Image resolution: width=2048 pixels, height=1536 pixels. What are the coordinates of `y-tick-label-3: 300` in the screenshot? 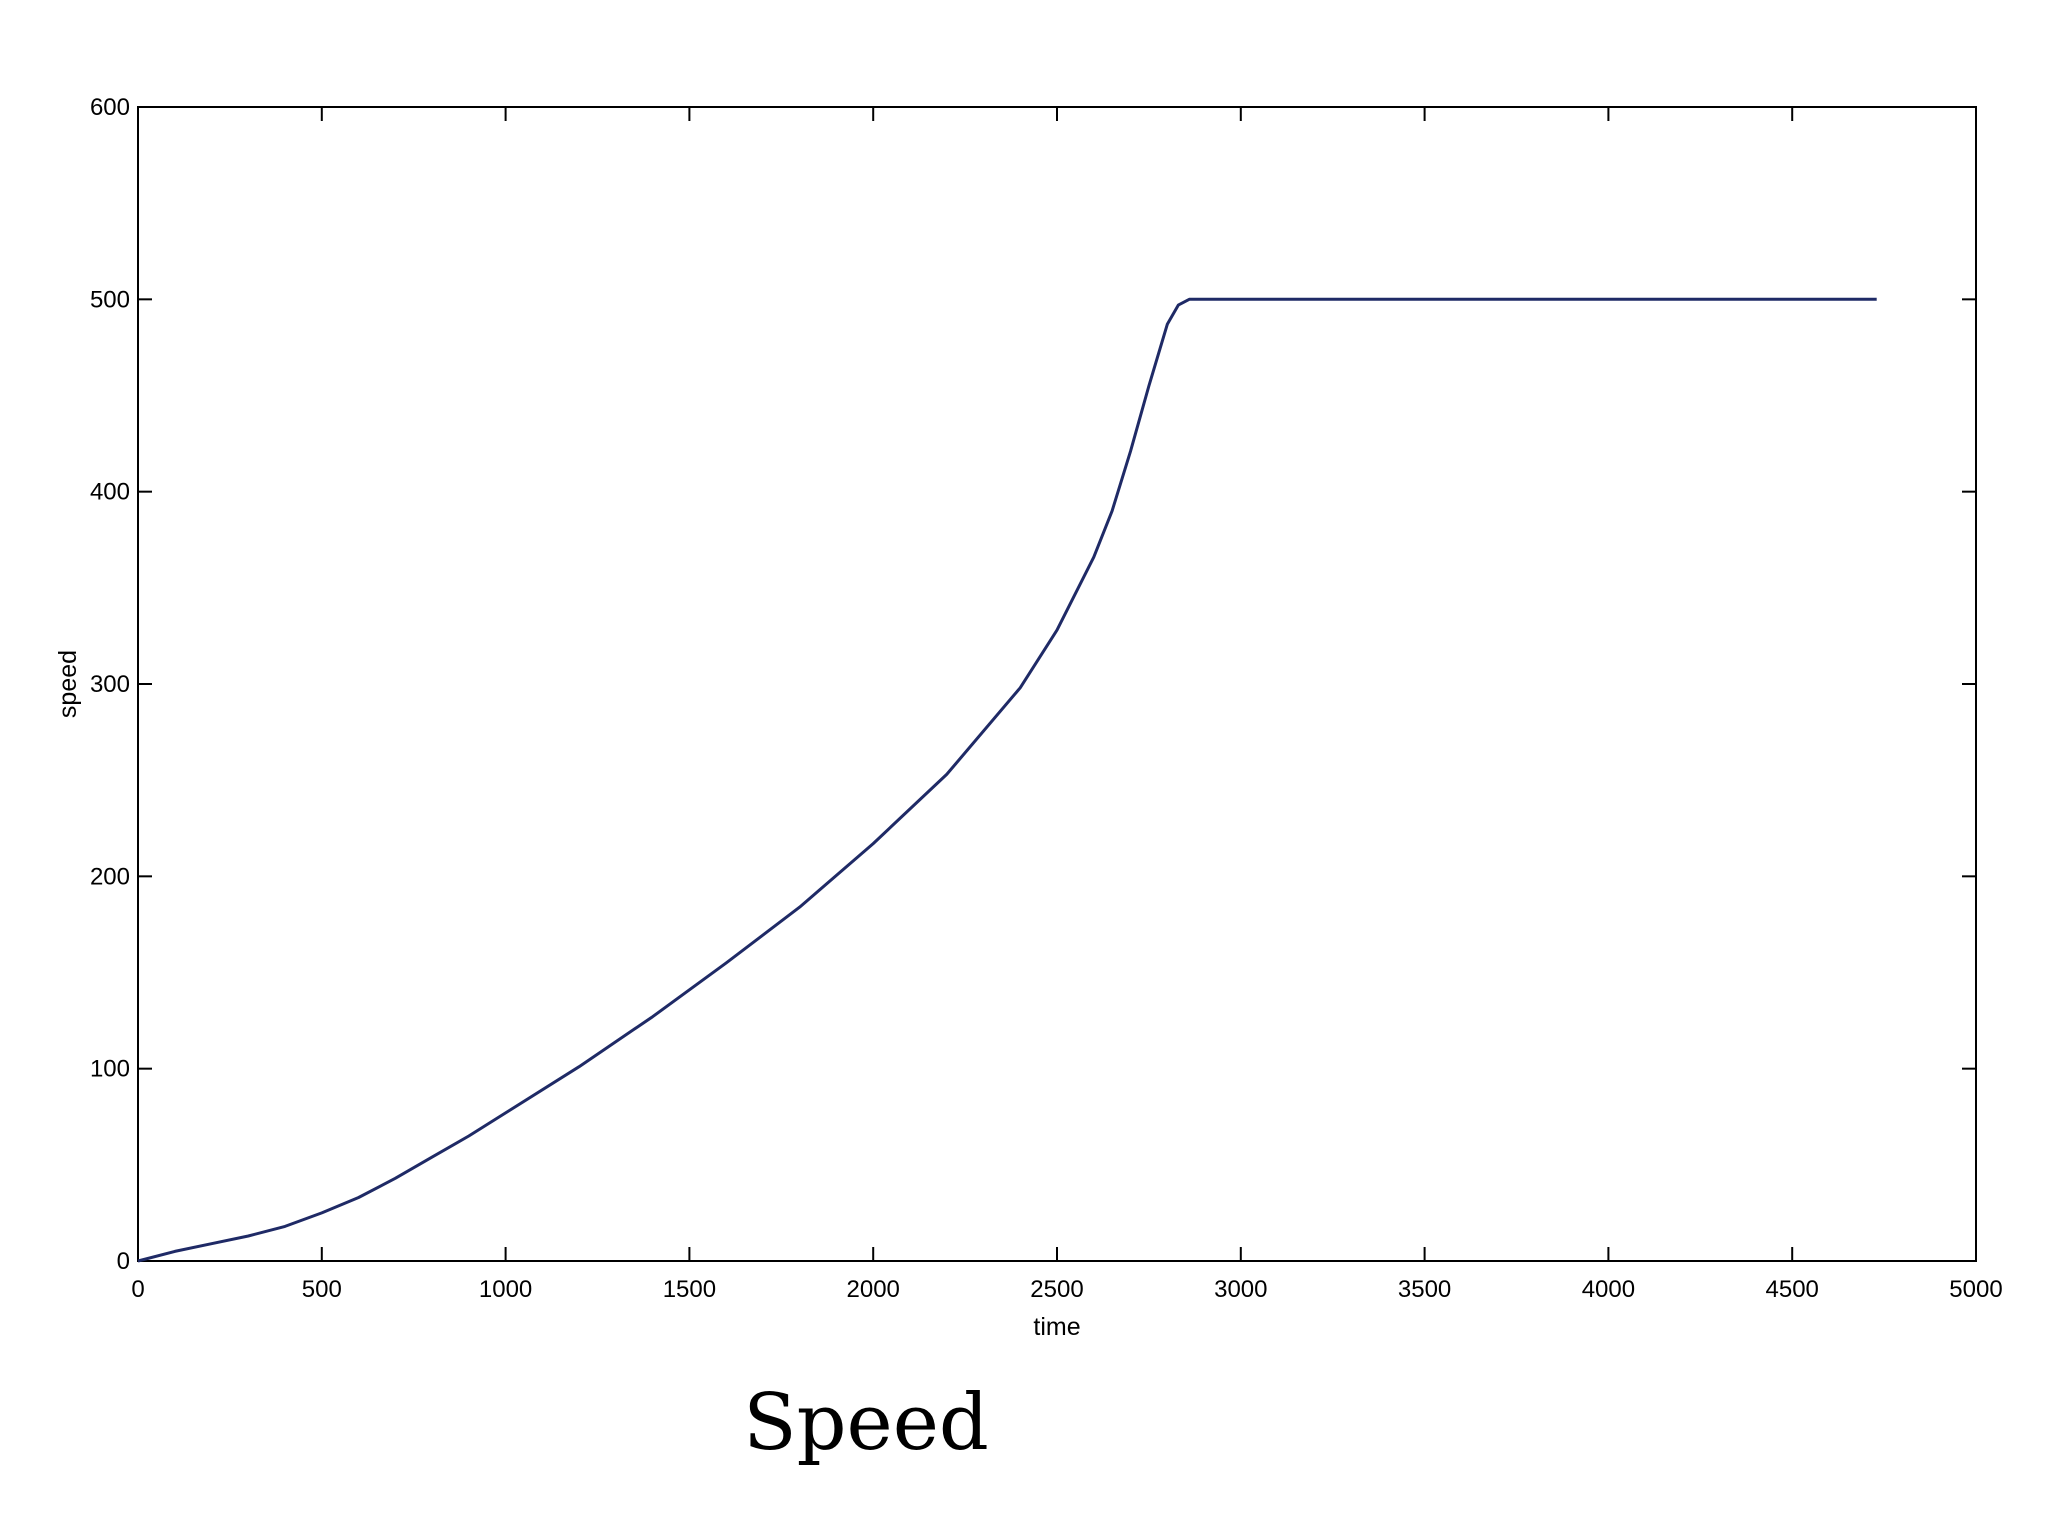 It's located at (110, 684).